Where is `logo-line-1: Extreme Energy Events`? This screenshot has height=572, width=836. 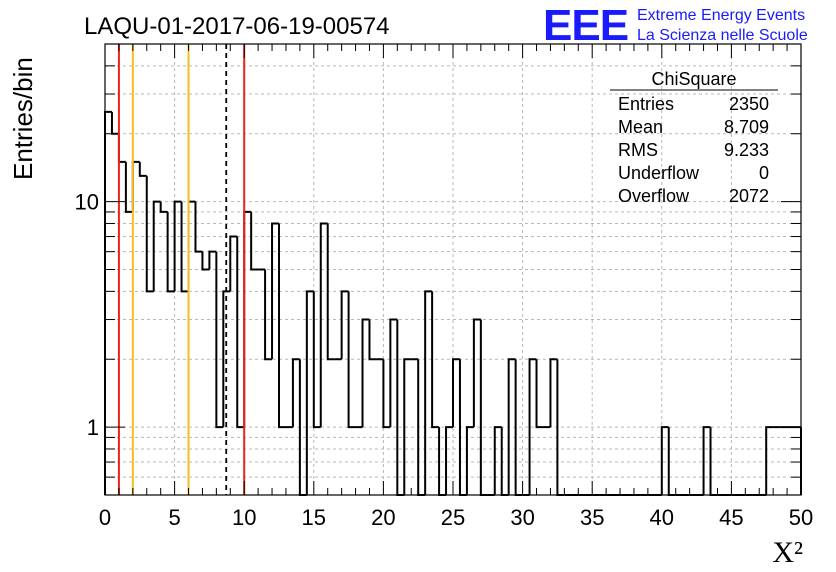 logo-line-1: Extreme Energy Events is located at coordinates (721, 15).